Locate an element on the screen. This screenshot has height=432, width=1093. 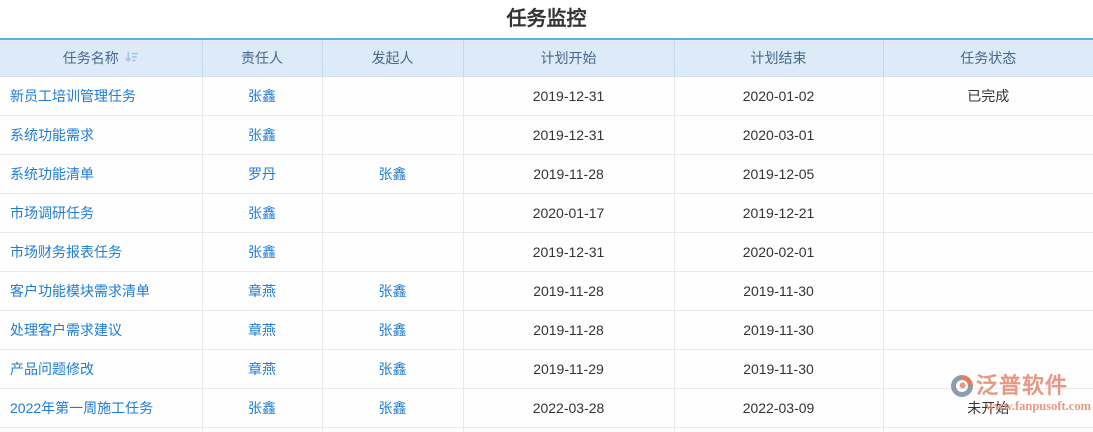
table-row: 产品问题修改 章燕 张鑫 2019-11-29 2019-11-30 is located at coordinates (546, 369).